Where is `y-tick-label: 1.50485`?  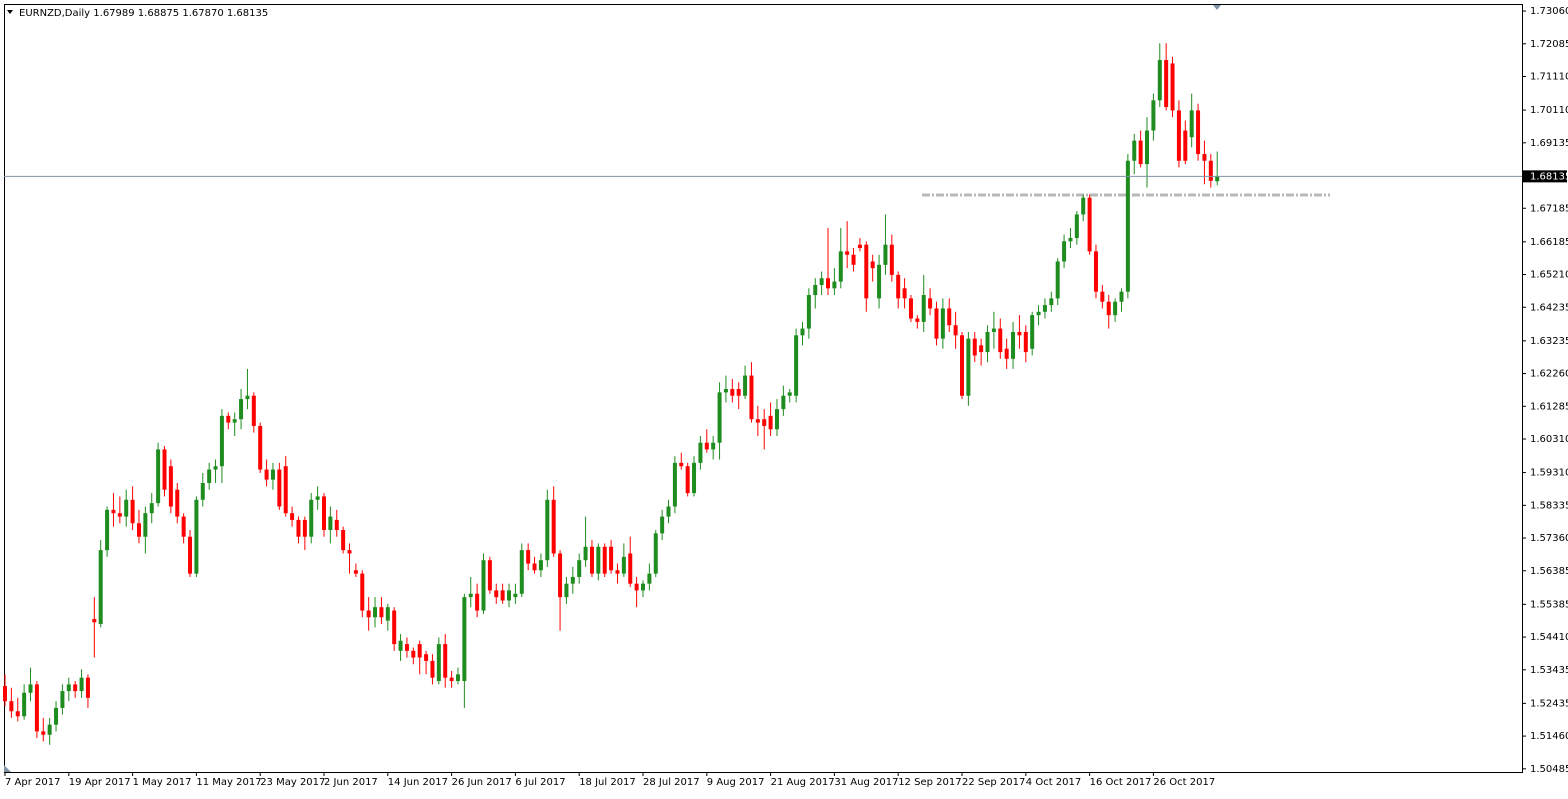
y-tick-label: 1.50485 is located at coordinates (1549, 769).